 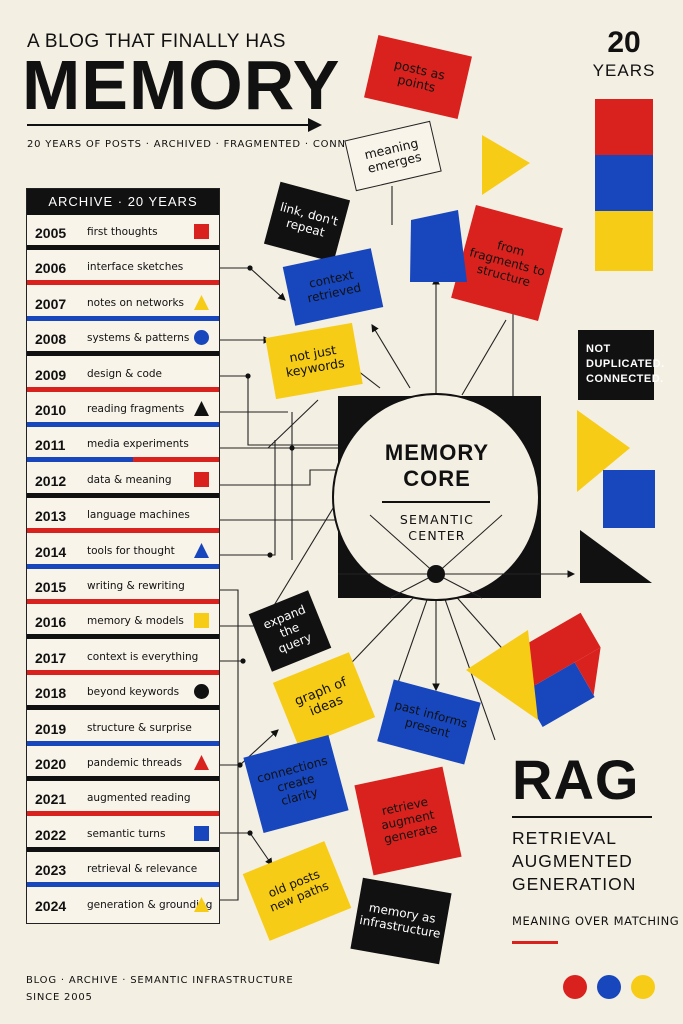 I want to click on archive-year: 2018, so click(x=51, y=693).